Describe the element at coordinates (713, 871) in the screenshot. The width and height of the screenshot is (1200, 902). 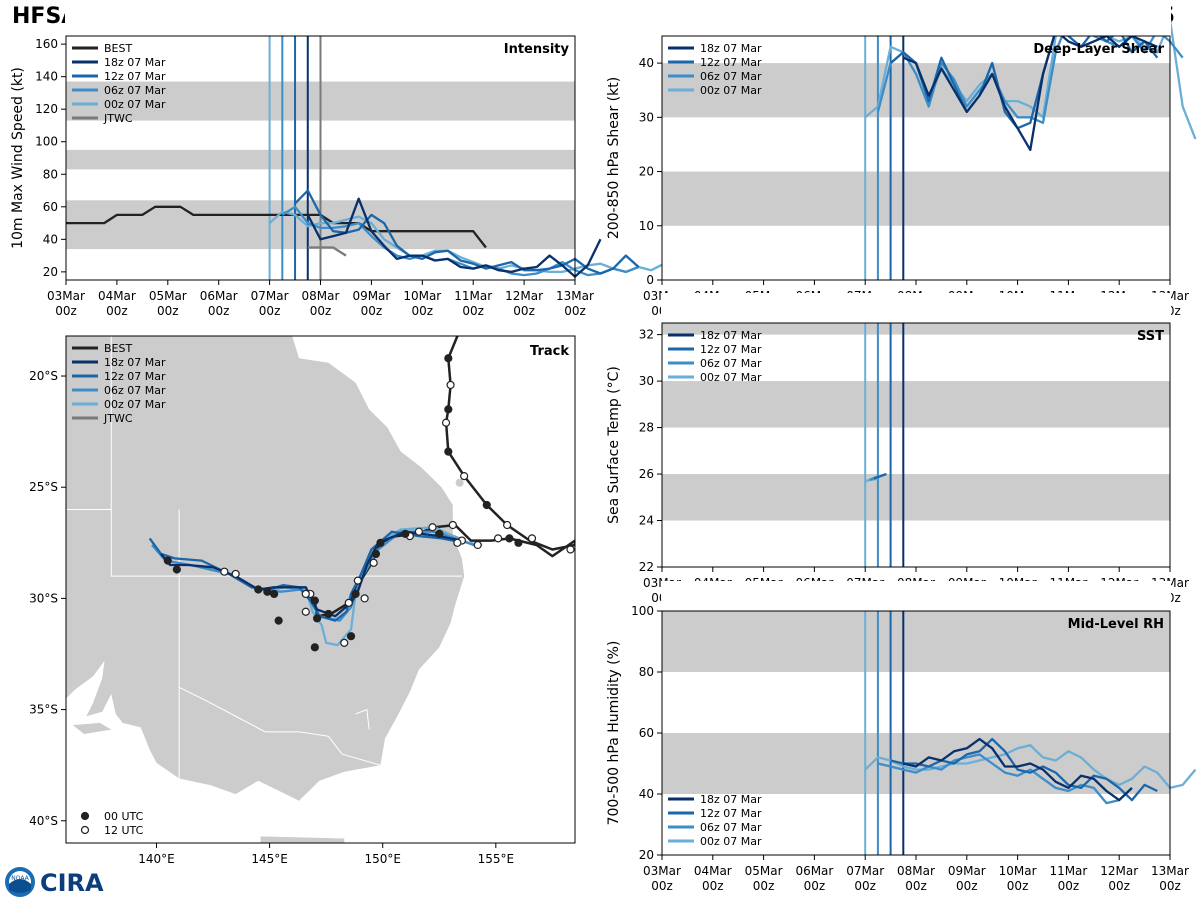
I see `x-tick-label: 04Mar` at that location.